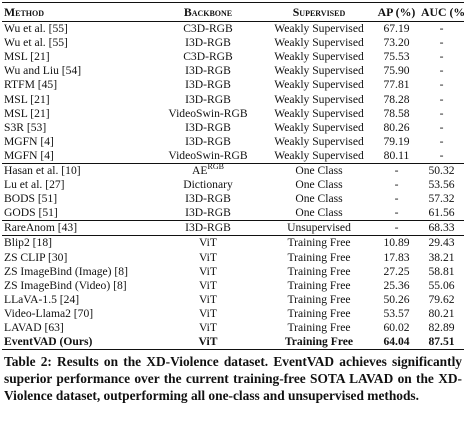 Image resolution: width=466 pixels, height=428 pixels. What do you see at coordinates (441, 343) in the screenshot?
I see `table-cell: 87.51` at bounding box center [441, 343].